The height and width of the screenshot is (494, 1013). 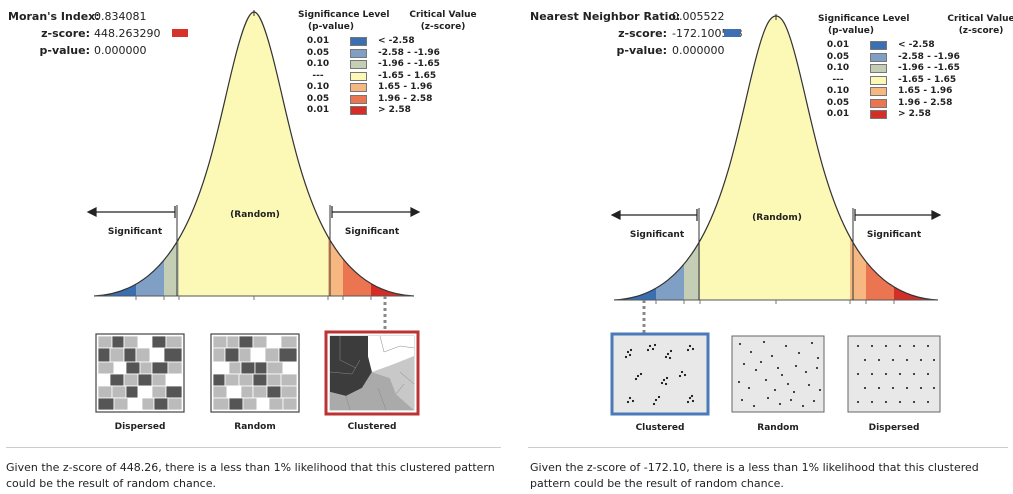 I want to click on thumbnail-random, so click(x=255, y=373).